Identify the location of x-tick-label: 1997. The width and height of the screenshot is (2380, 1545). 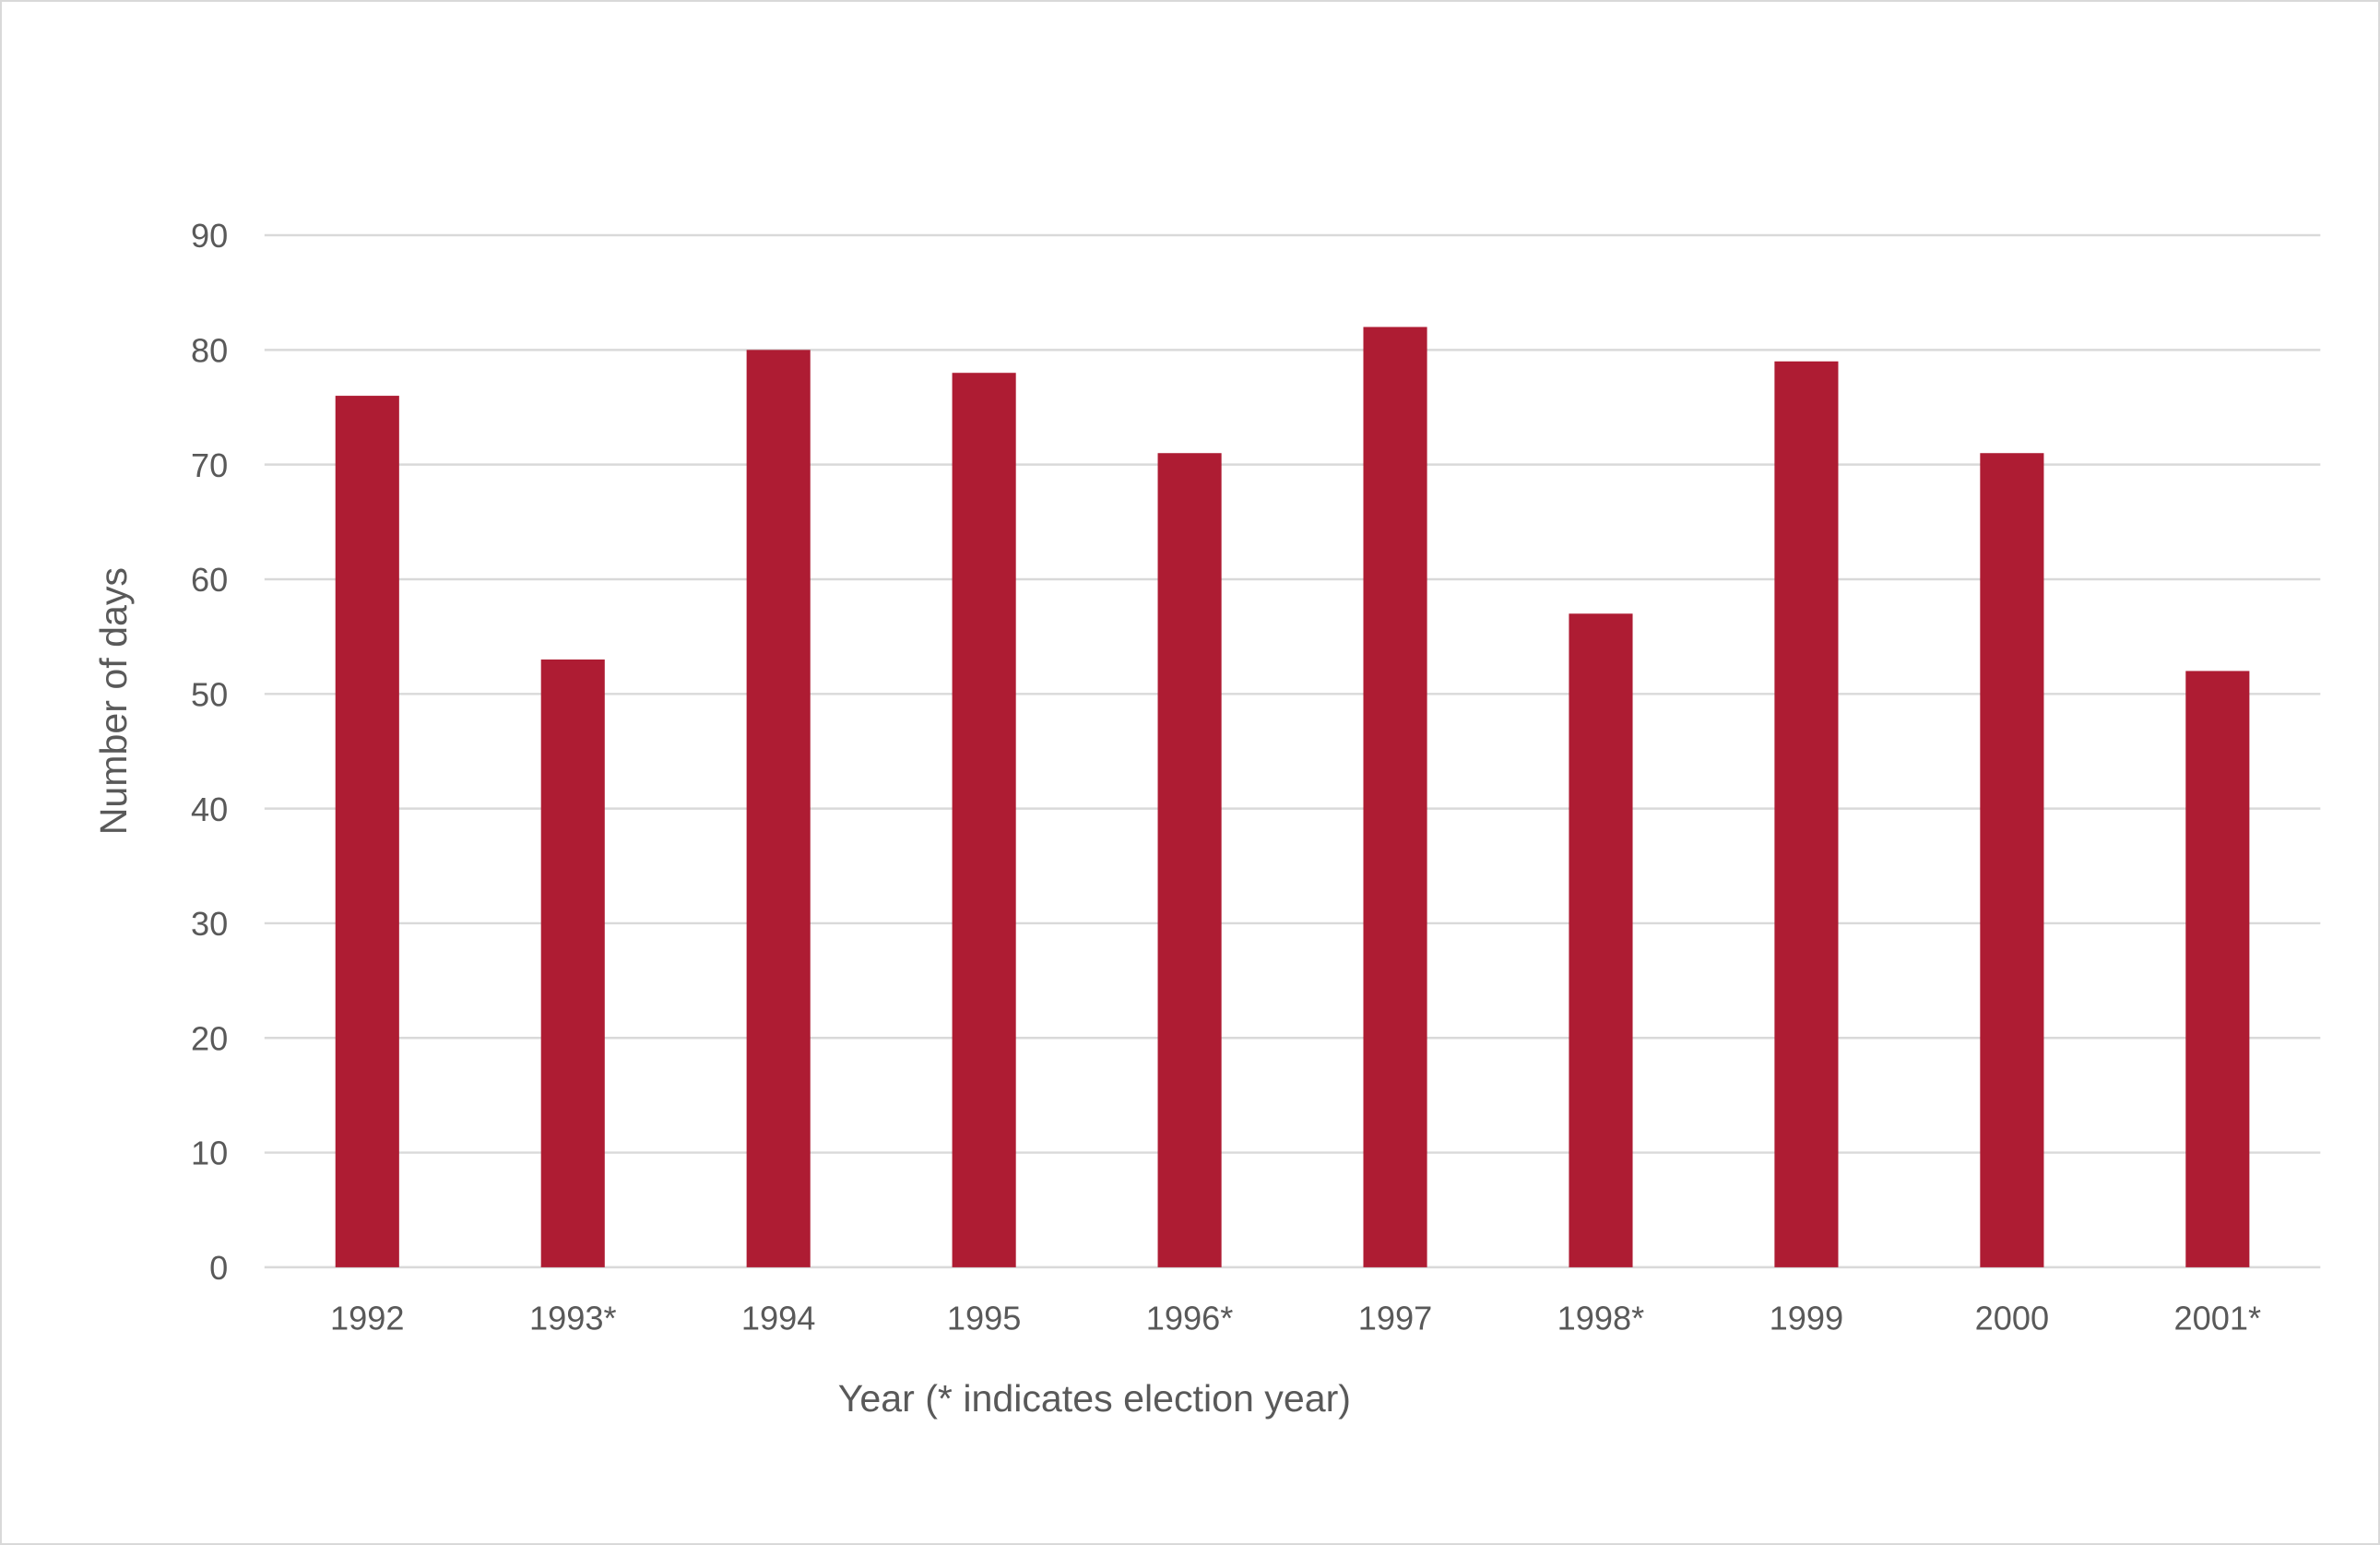
(1395, 1318).